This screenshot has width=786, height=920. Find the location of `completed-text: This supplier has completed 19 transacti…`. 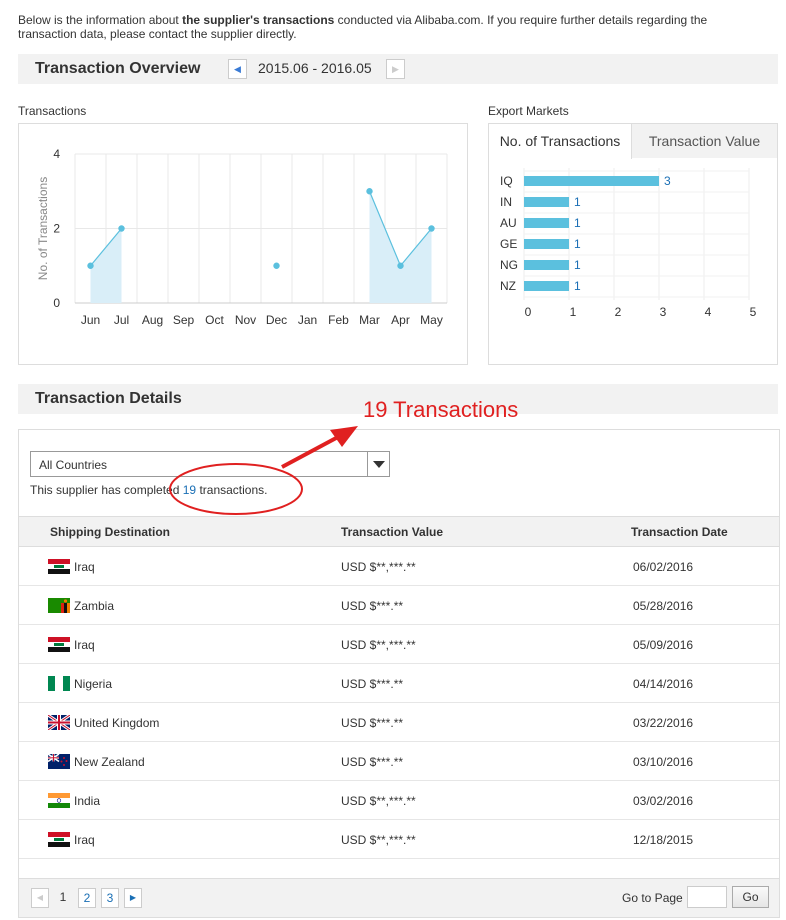

completed-text: This supplier has completed 19 transacti… is located at coordinates (148, 490).